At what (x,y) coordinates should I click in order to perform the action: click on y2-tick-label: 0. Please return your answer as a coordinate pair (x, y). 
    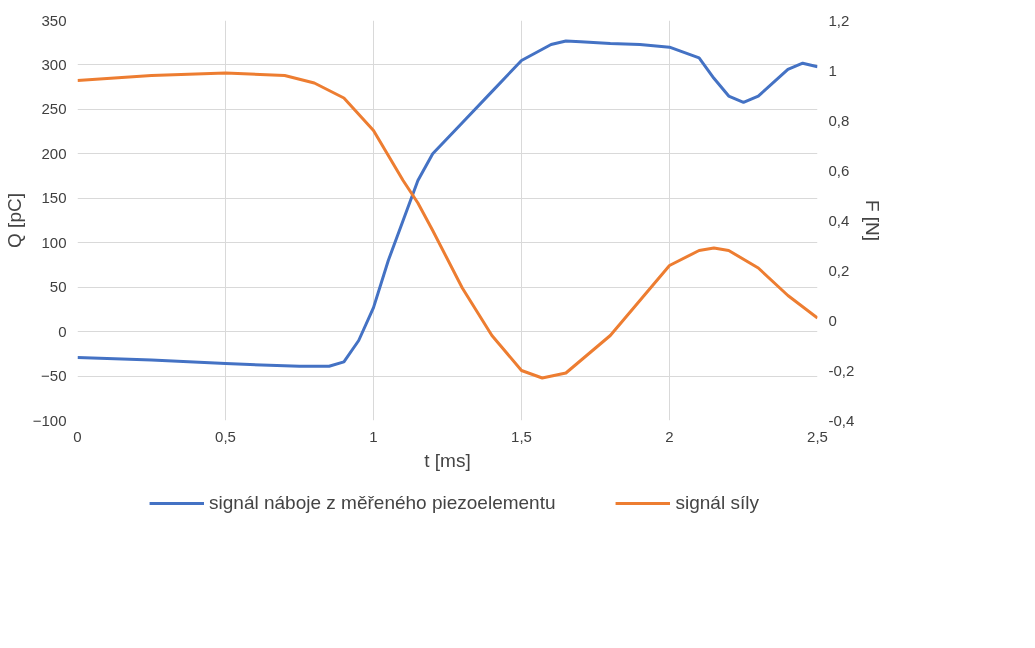
    Looking at the image, I should click on (832, 320).